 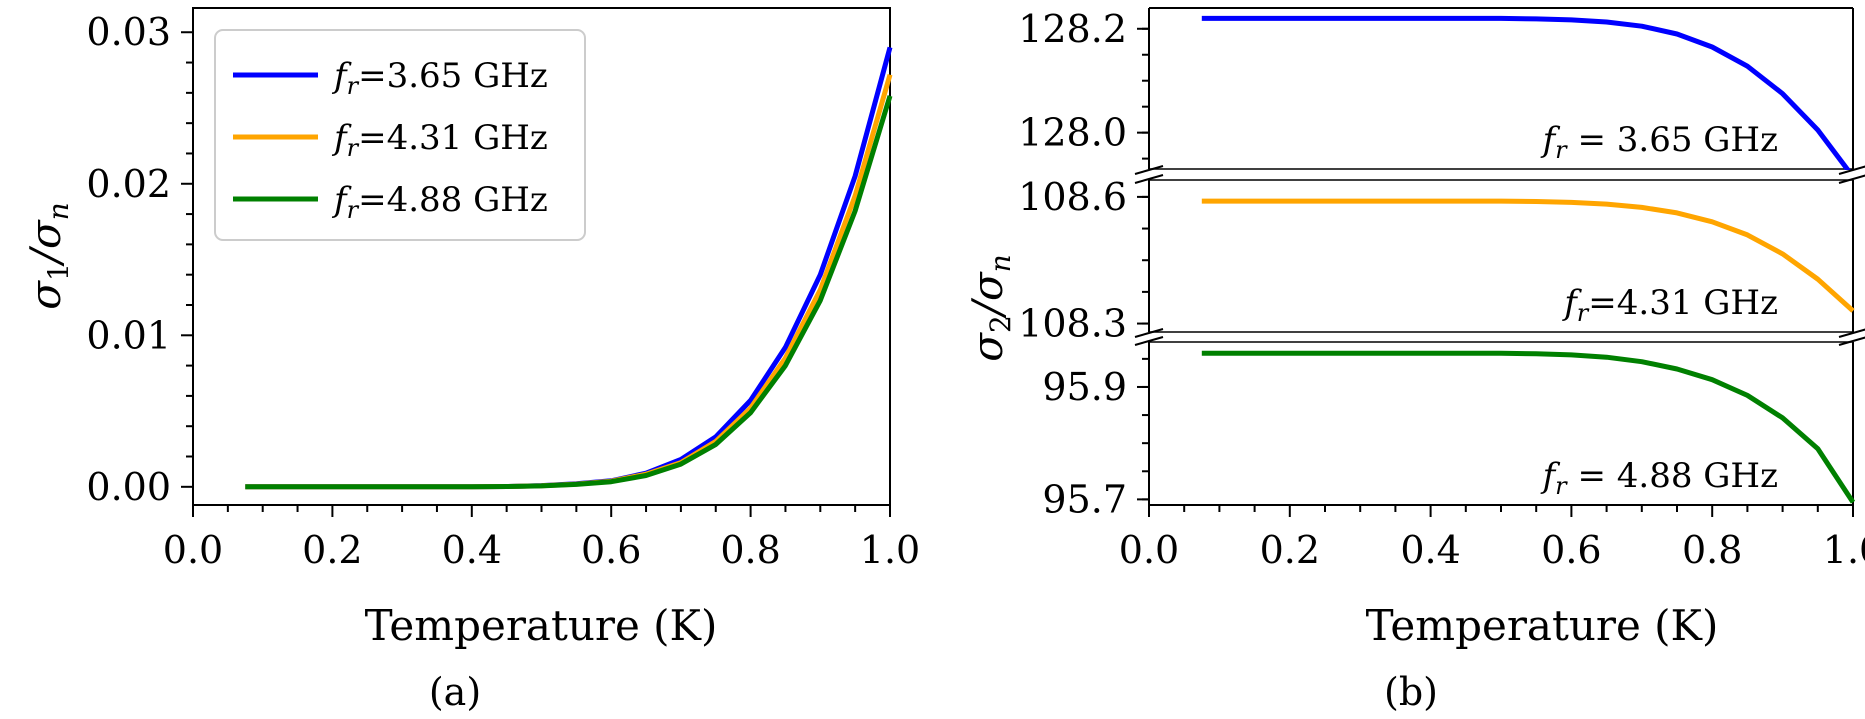 I want to click on panel-a-ylabel: σ1/σn, so click(x=48, y=255).